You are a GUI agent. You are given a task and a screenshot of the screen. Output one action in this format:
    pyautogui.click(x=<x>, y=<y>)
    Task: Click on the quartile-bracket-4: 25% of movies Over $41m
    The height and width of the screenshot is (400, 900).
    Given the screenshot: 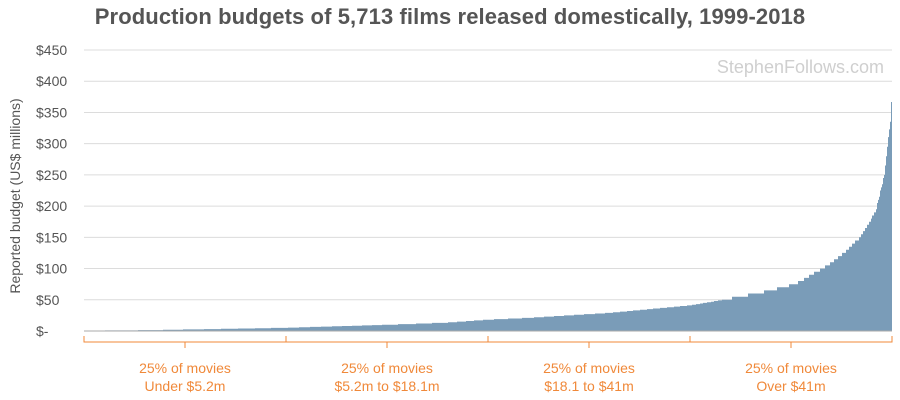 What is the action you would take?
    pyautogui.click(x=791, y=365)
    